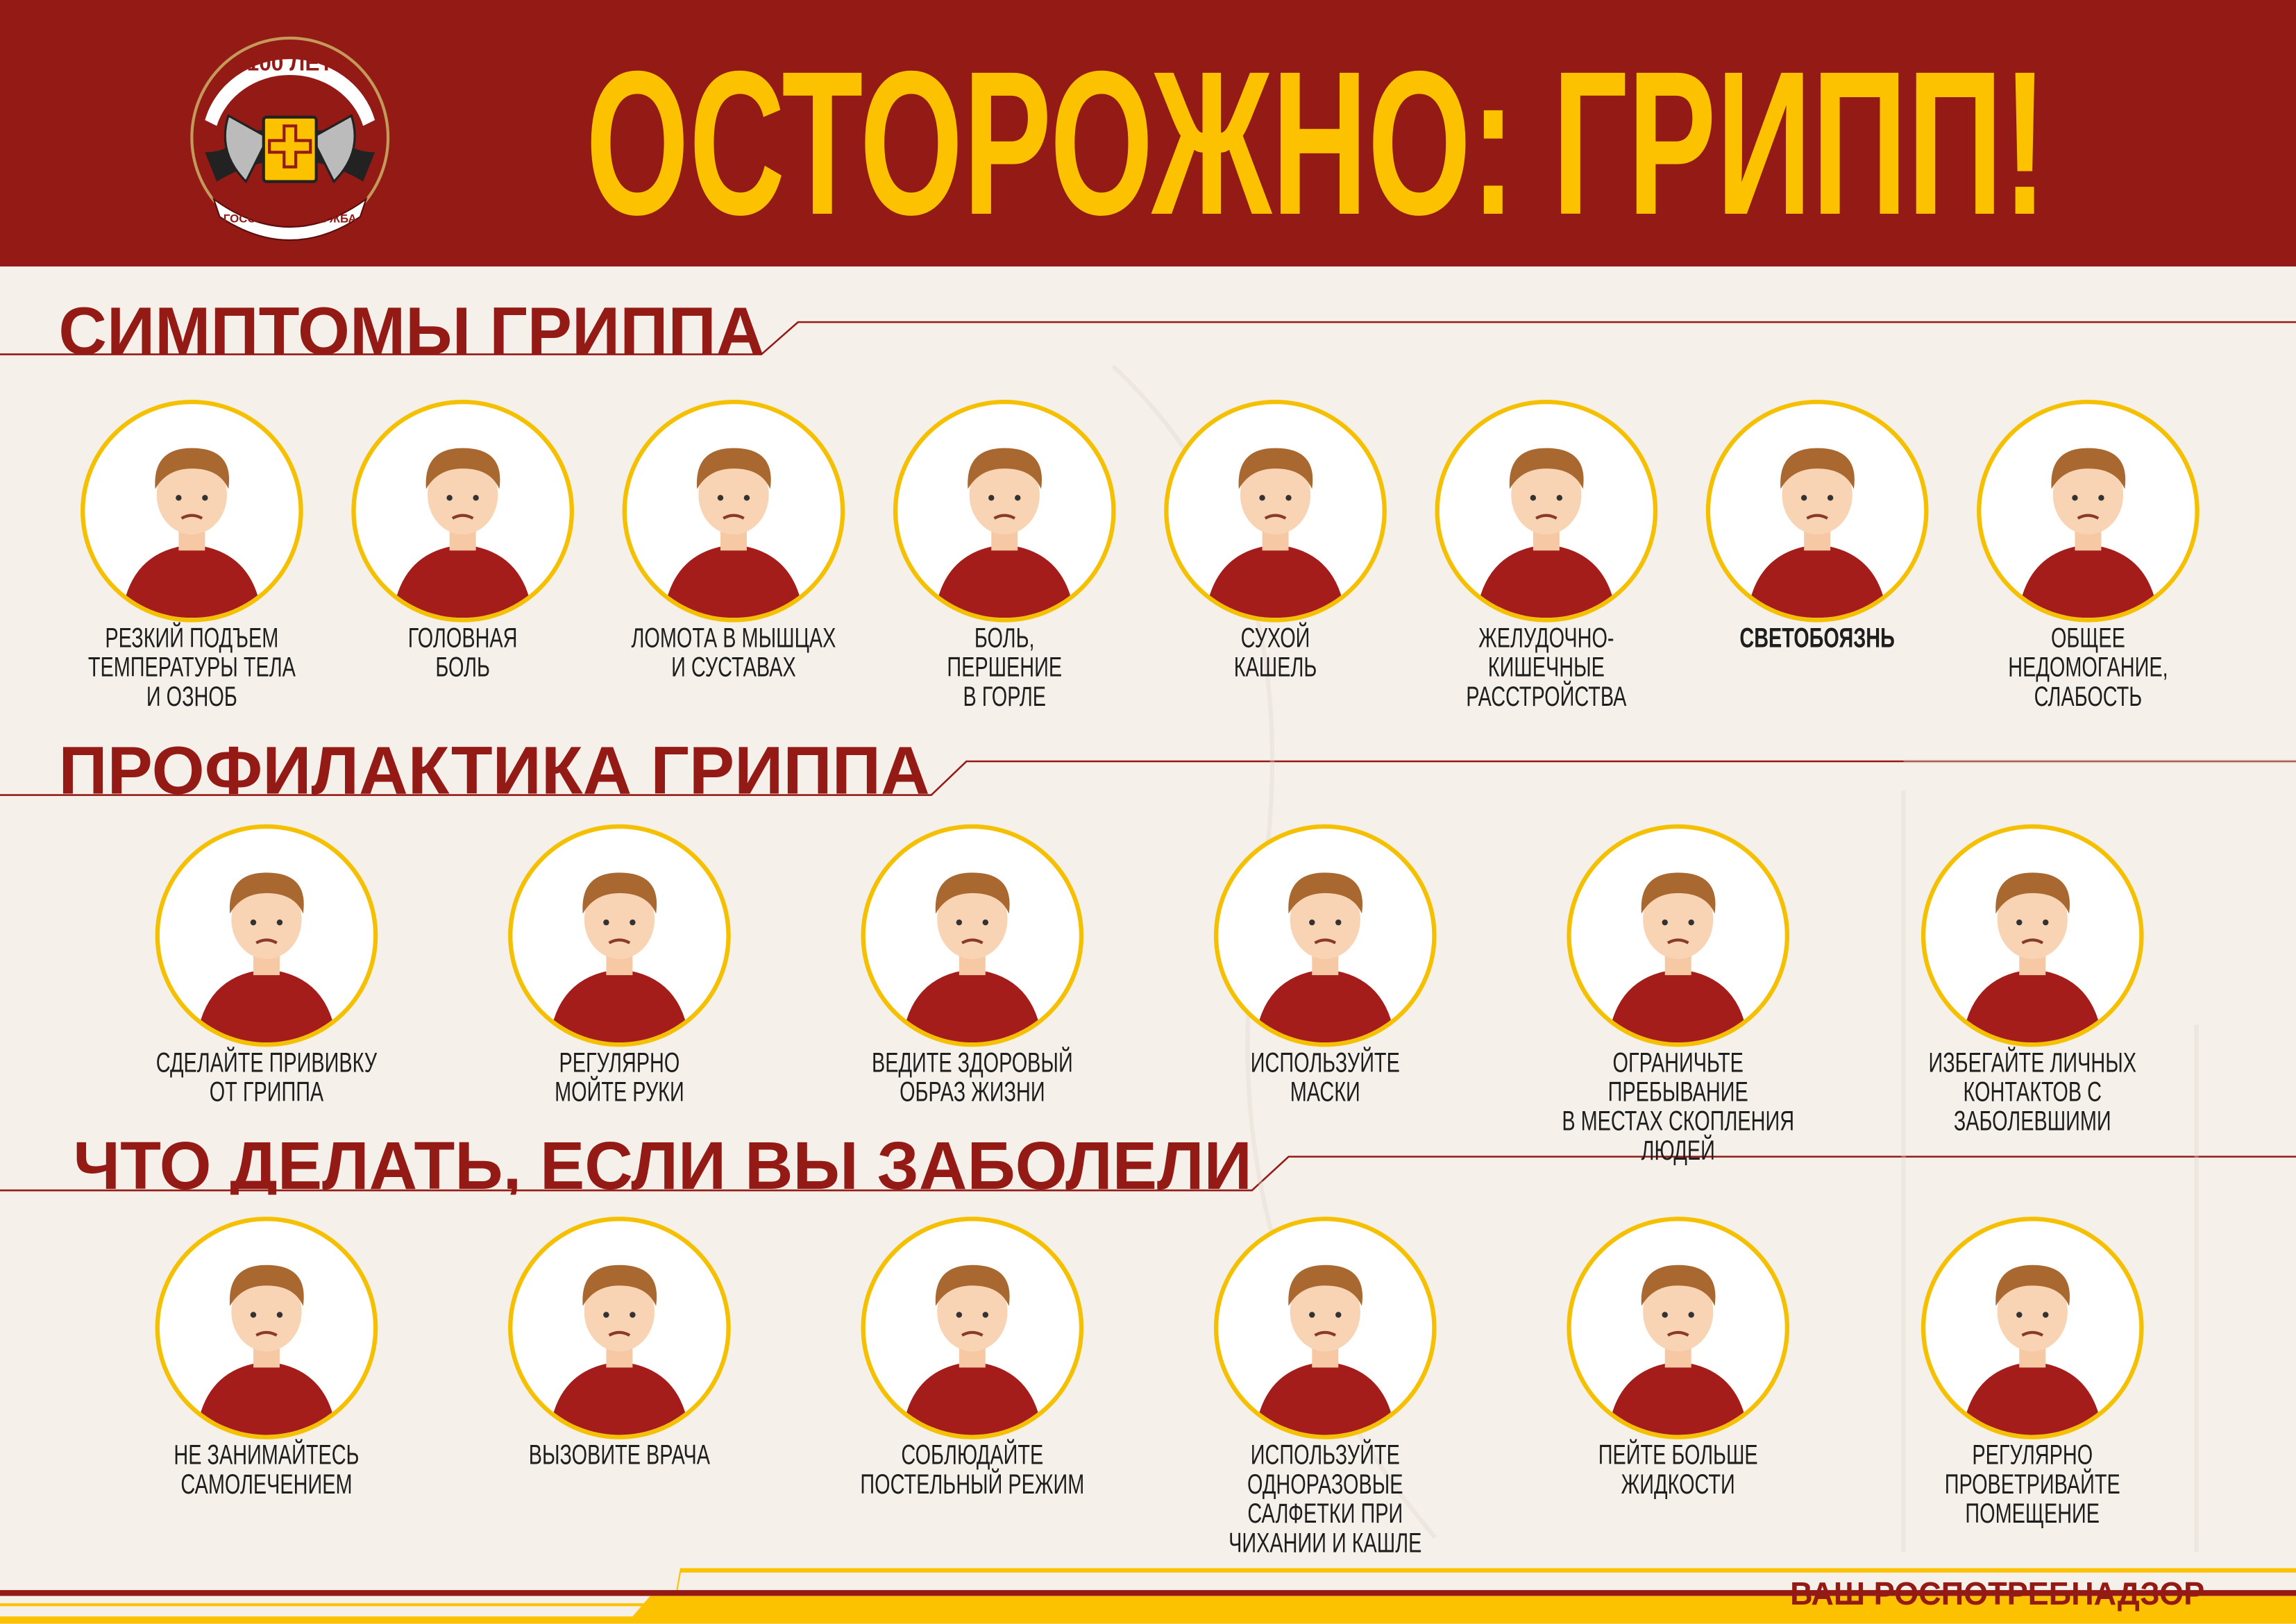 The height and width of the screenshot is (1624, 2296). What do you see at coordinates (1817, 533) in the screenshot?
I see `photophobia-icon` at bounding box center [1817, 533].